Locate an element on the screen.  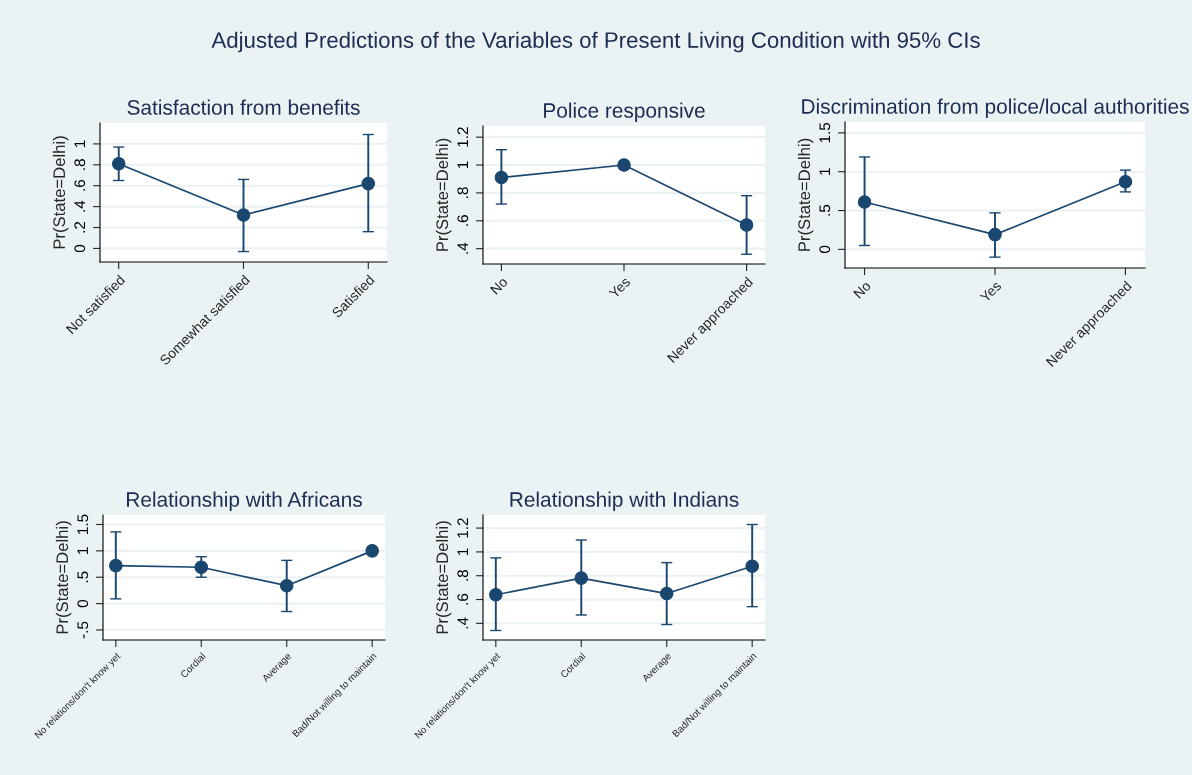
chart-title: Relationship with Indians is located at coordinates (624, 501).